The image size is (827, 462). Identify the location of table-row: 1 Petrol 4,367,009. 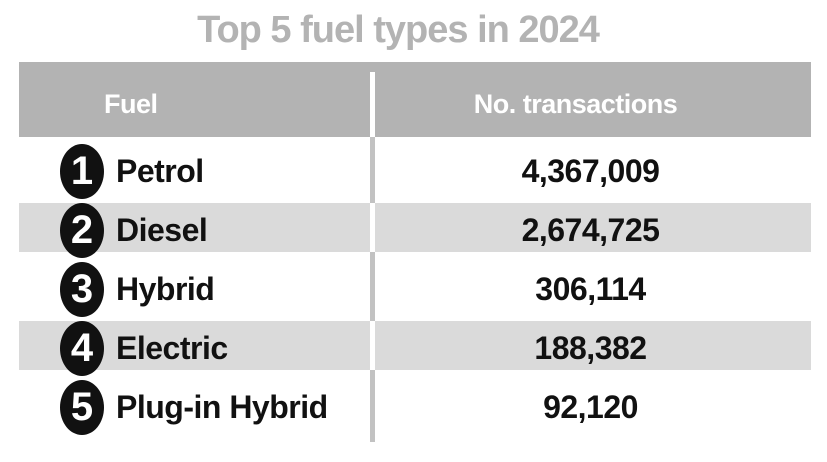
(415, 168).